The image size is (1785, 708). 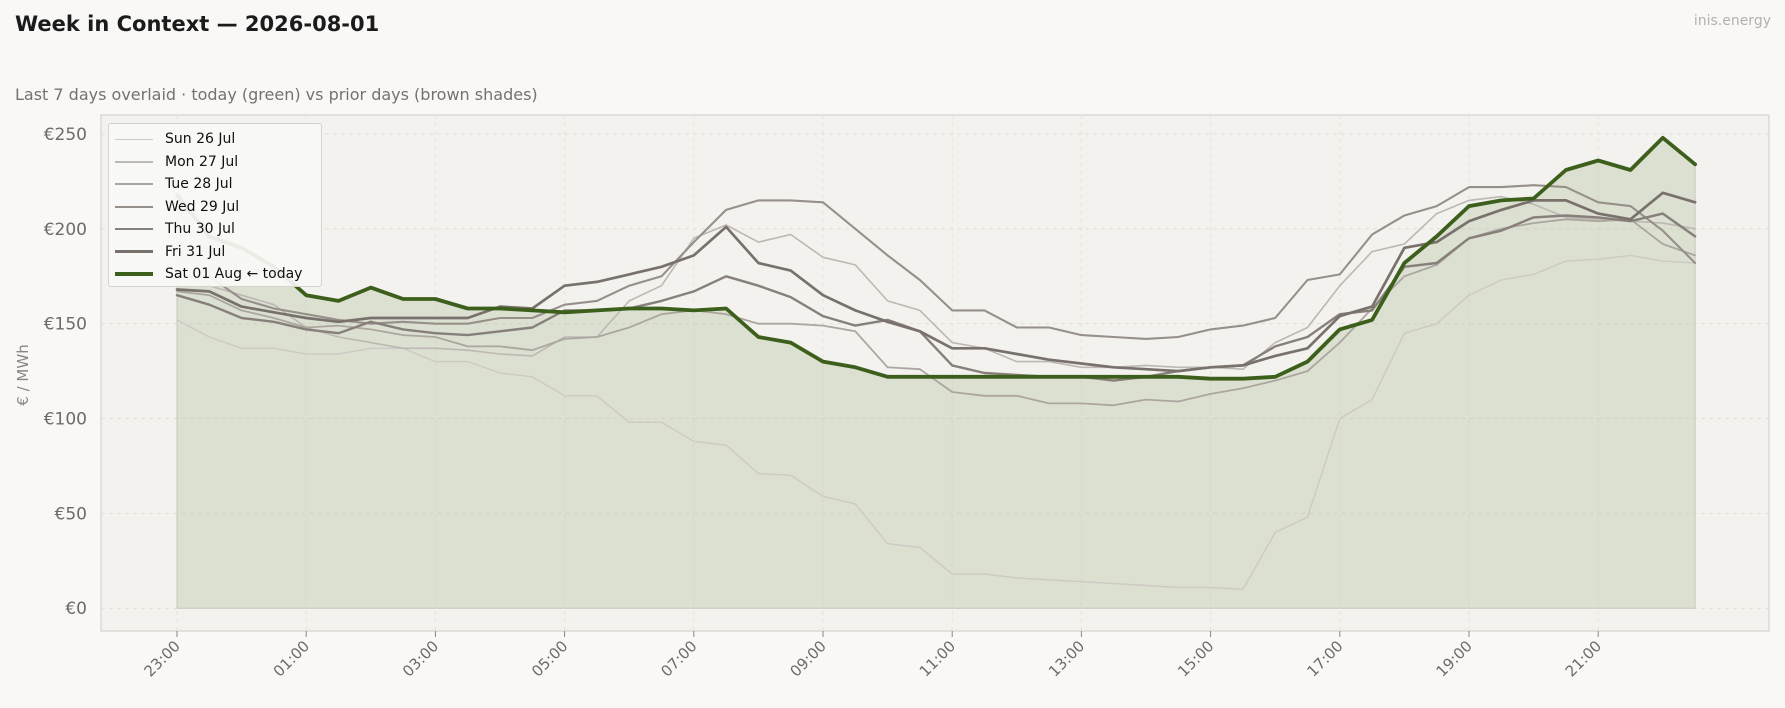 I want to click on legend-item: Thu 30 Jul, so click(x=218, y=229).